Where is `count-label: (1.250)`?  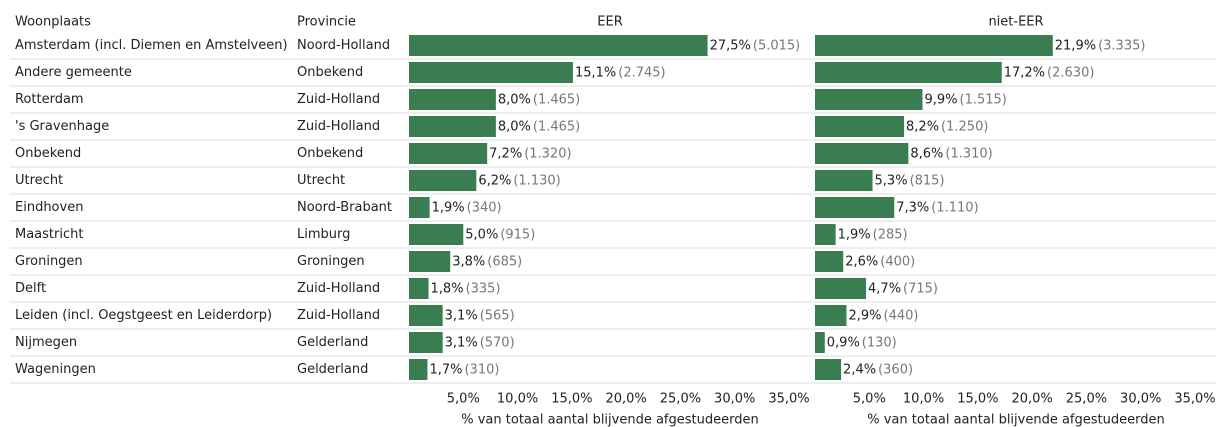
count-label: (1.250) is located at coordinates (964, 126).